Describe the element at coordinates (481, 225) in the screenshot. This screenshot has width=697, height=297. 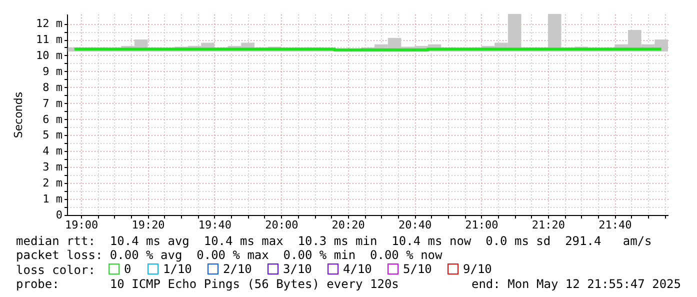
I see `x-tick-label: 21:00` at that location.